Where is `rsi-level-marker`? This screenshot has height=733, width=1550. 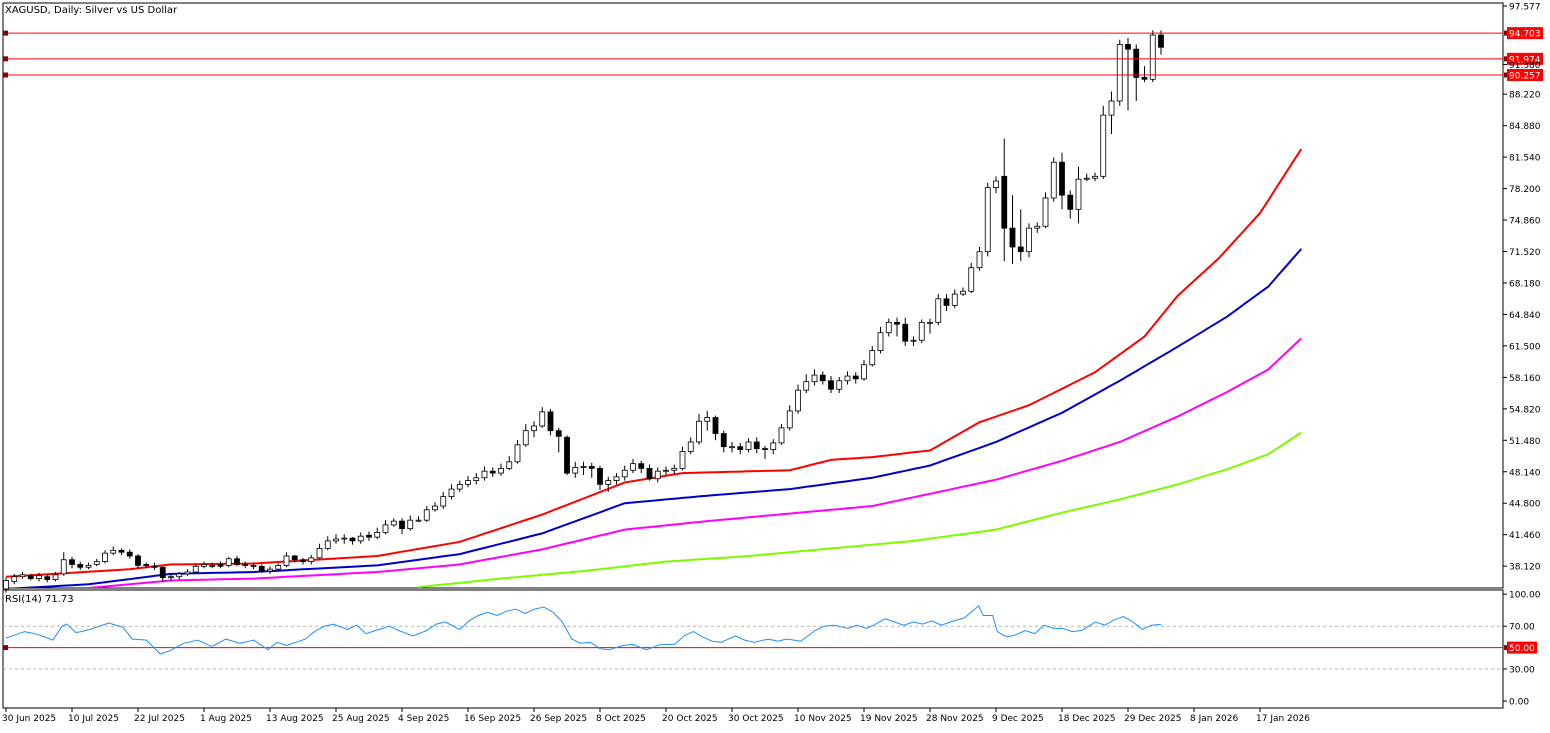
rsi-level-marker is located at coordinates (5, 648).